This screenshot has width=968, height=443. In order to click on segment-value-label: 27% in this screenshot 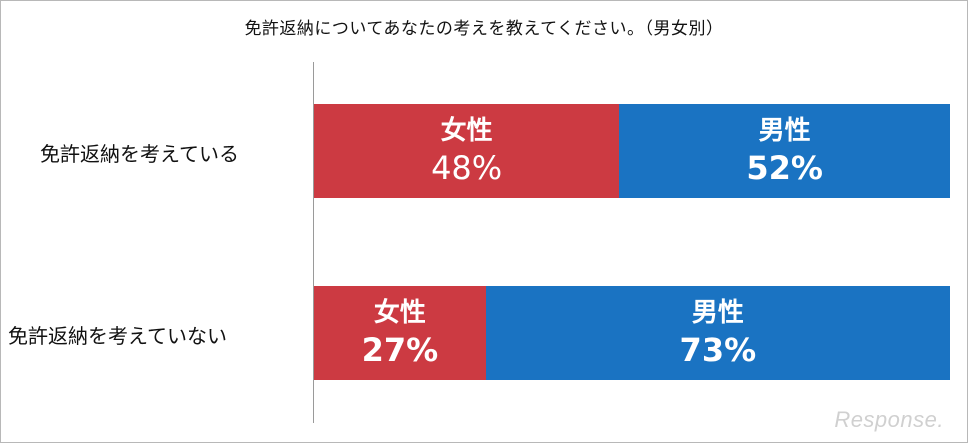, I will do `click(400, 350)`.